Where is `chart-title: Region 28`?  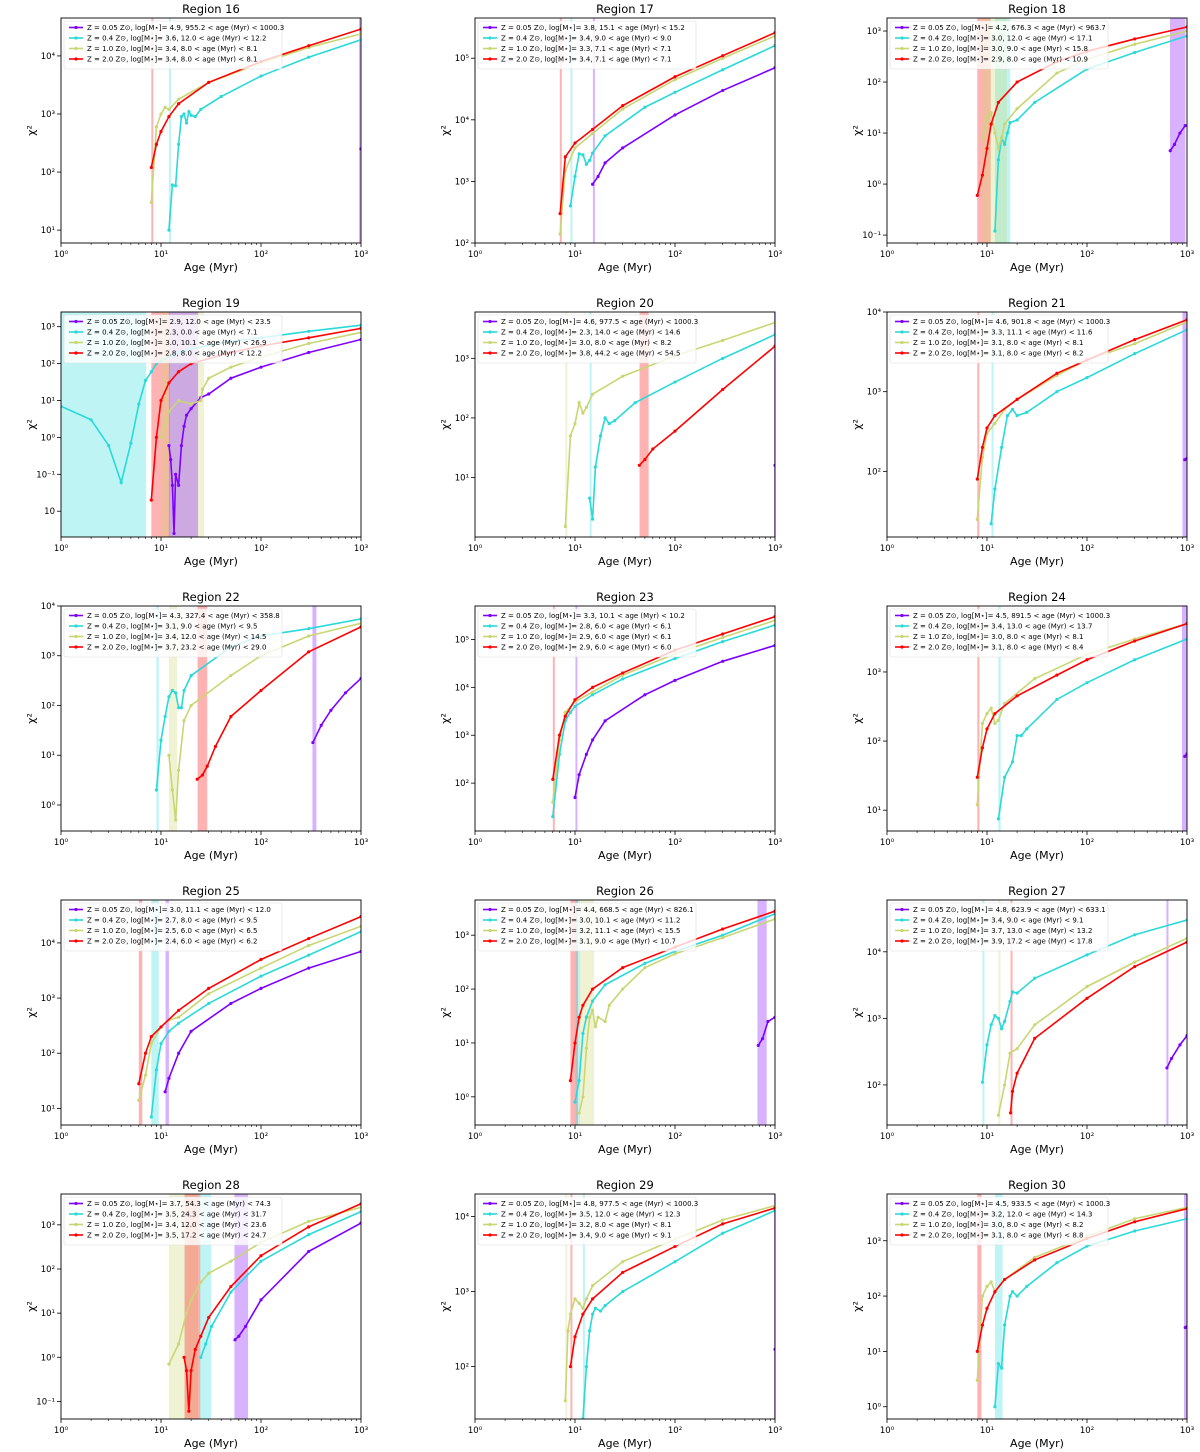 chart-title: Region 28 is located at coordinates (211, 1185).